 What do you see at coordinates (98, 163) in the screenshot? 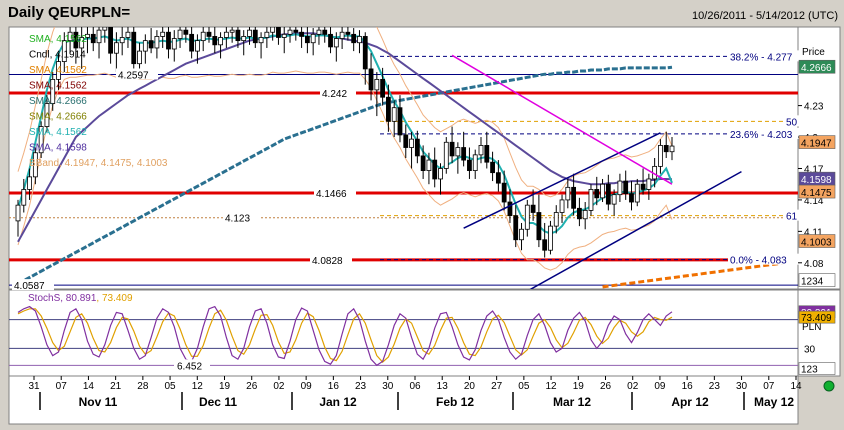
I see `legend-entry: BBand, 4.1947, 4.1475, 4.1003` at bounding box center [98, 163].